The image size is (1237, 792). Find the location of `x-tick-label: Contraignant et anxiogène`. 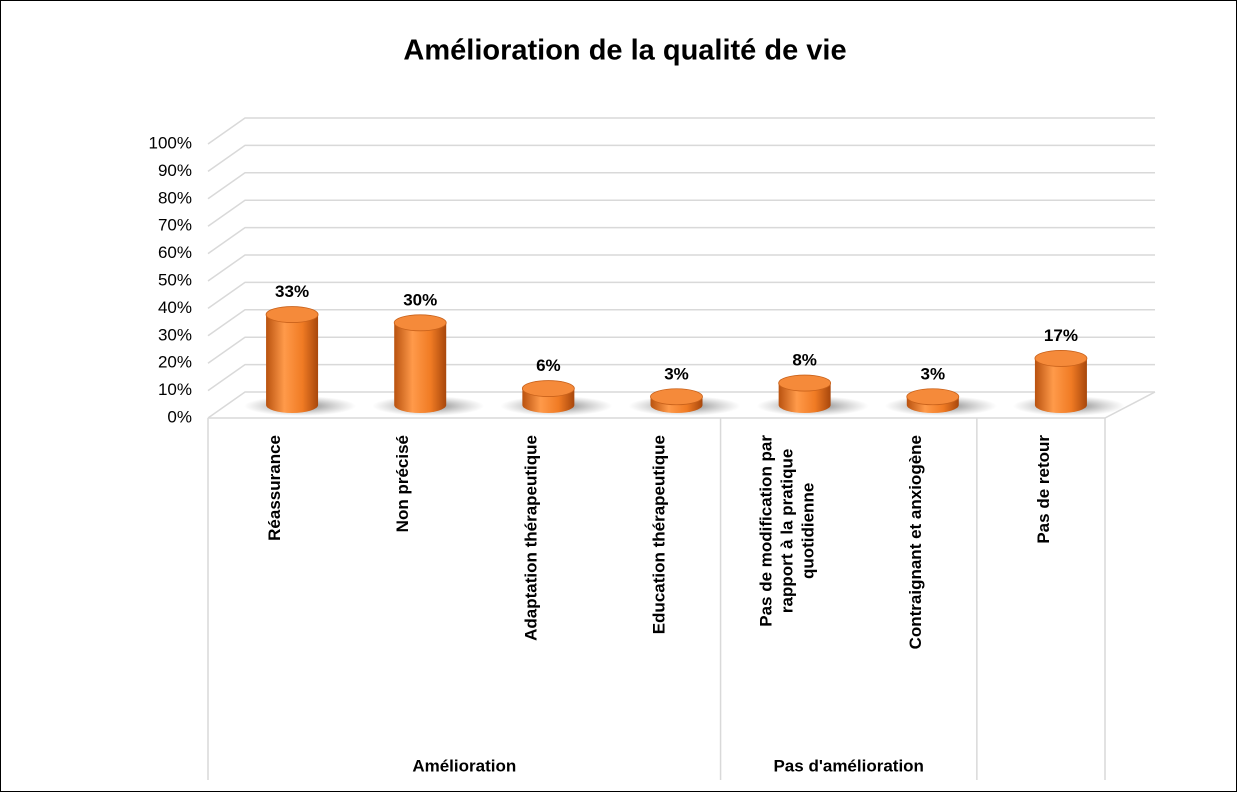

x-tick-label: Contraignant et anxiogène is located at coordinates (915, 542).